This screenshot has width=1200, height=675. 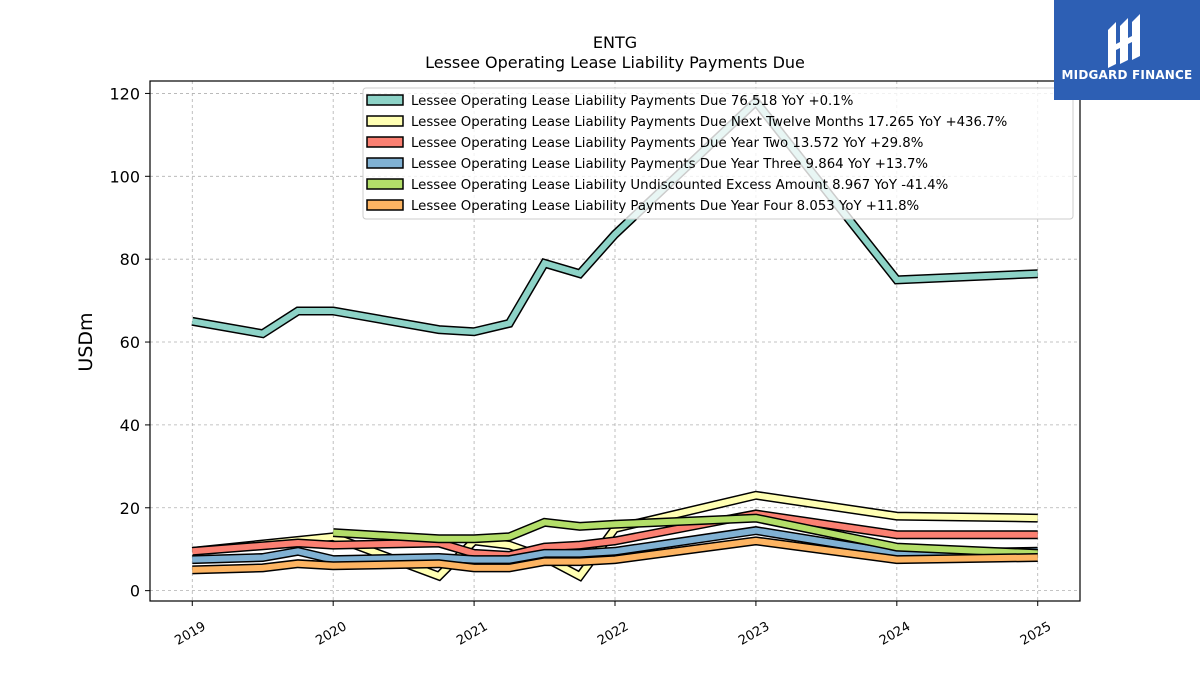 I want to click on x-tick-label: 2020, so click(x=331, y=634).